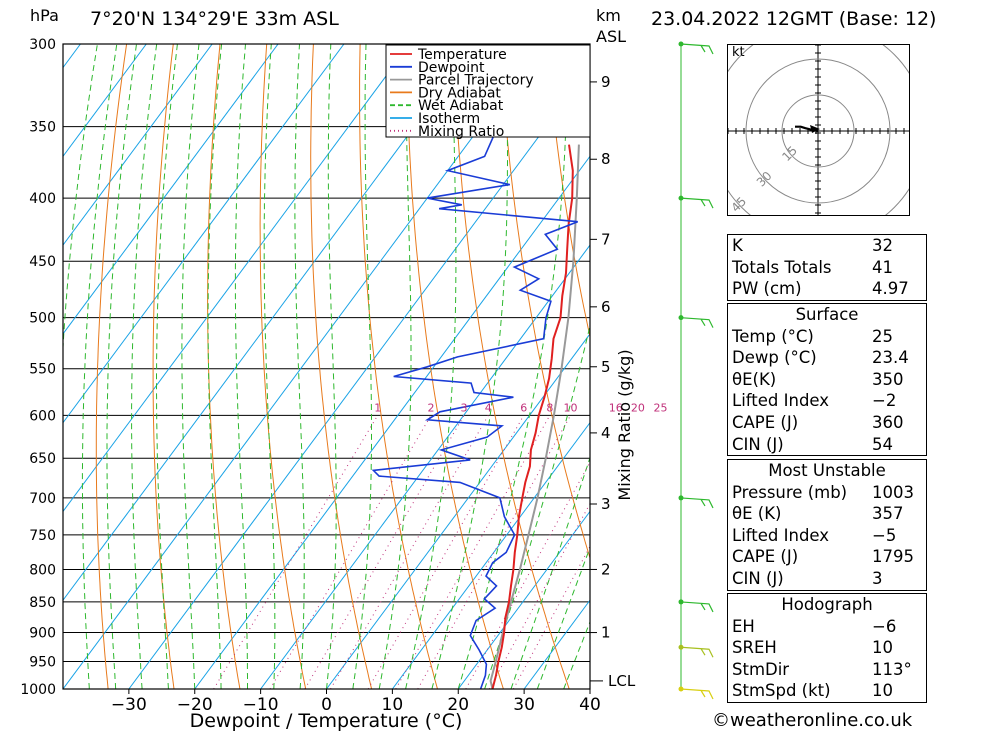 This screenshot has width=1000, height=733. I want to click on index-row-pw: PW (cm) 4.97, so click(820, 289).